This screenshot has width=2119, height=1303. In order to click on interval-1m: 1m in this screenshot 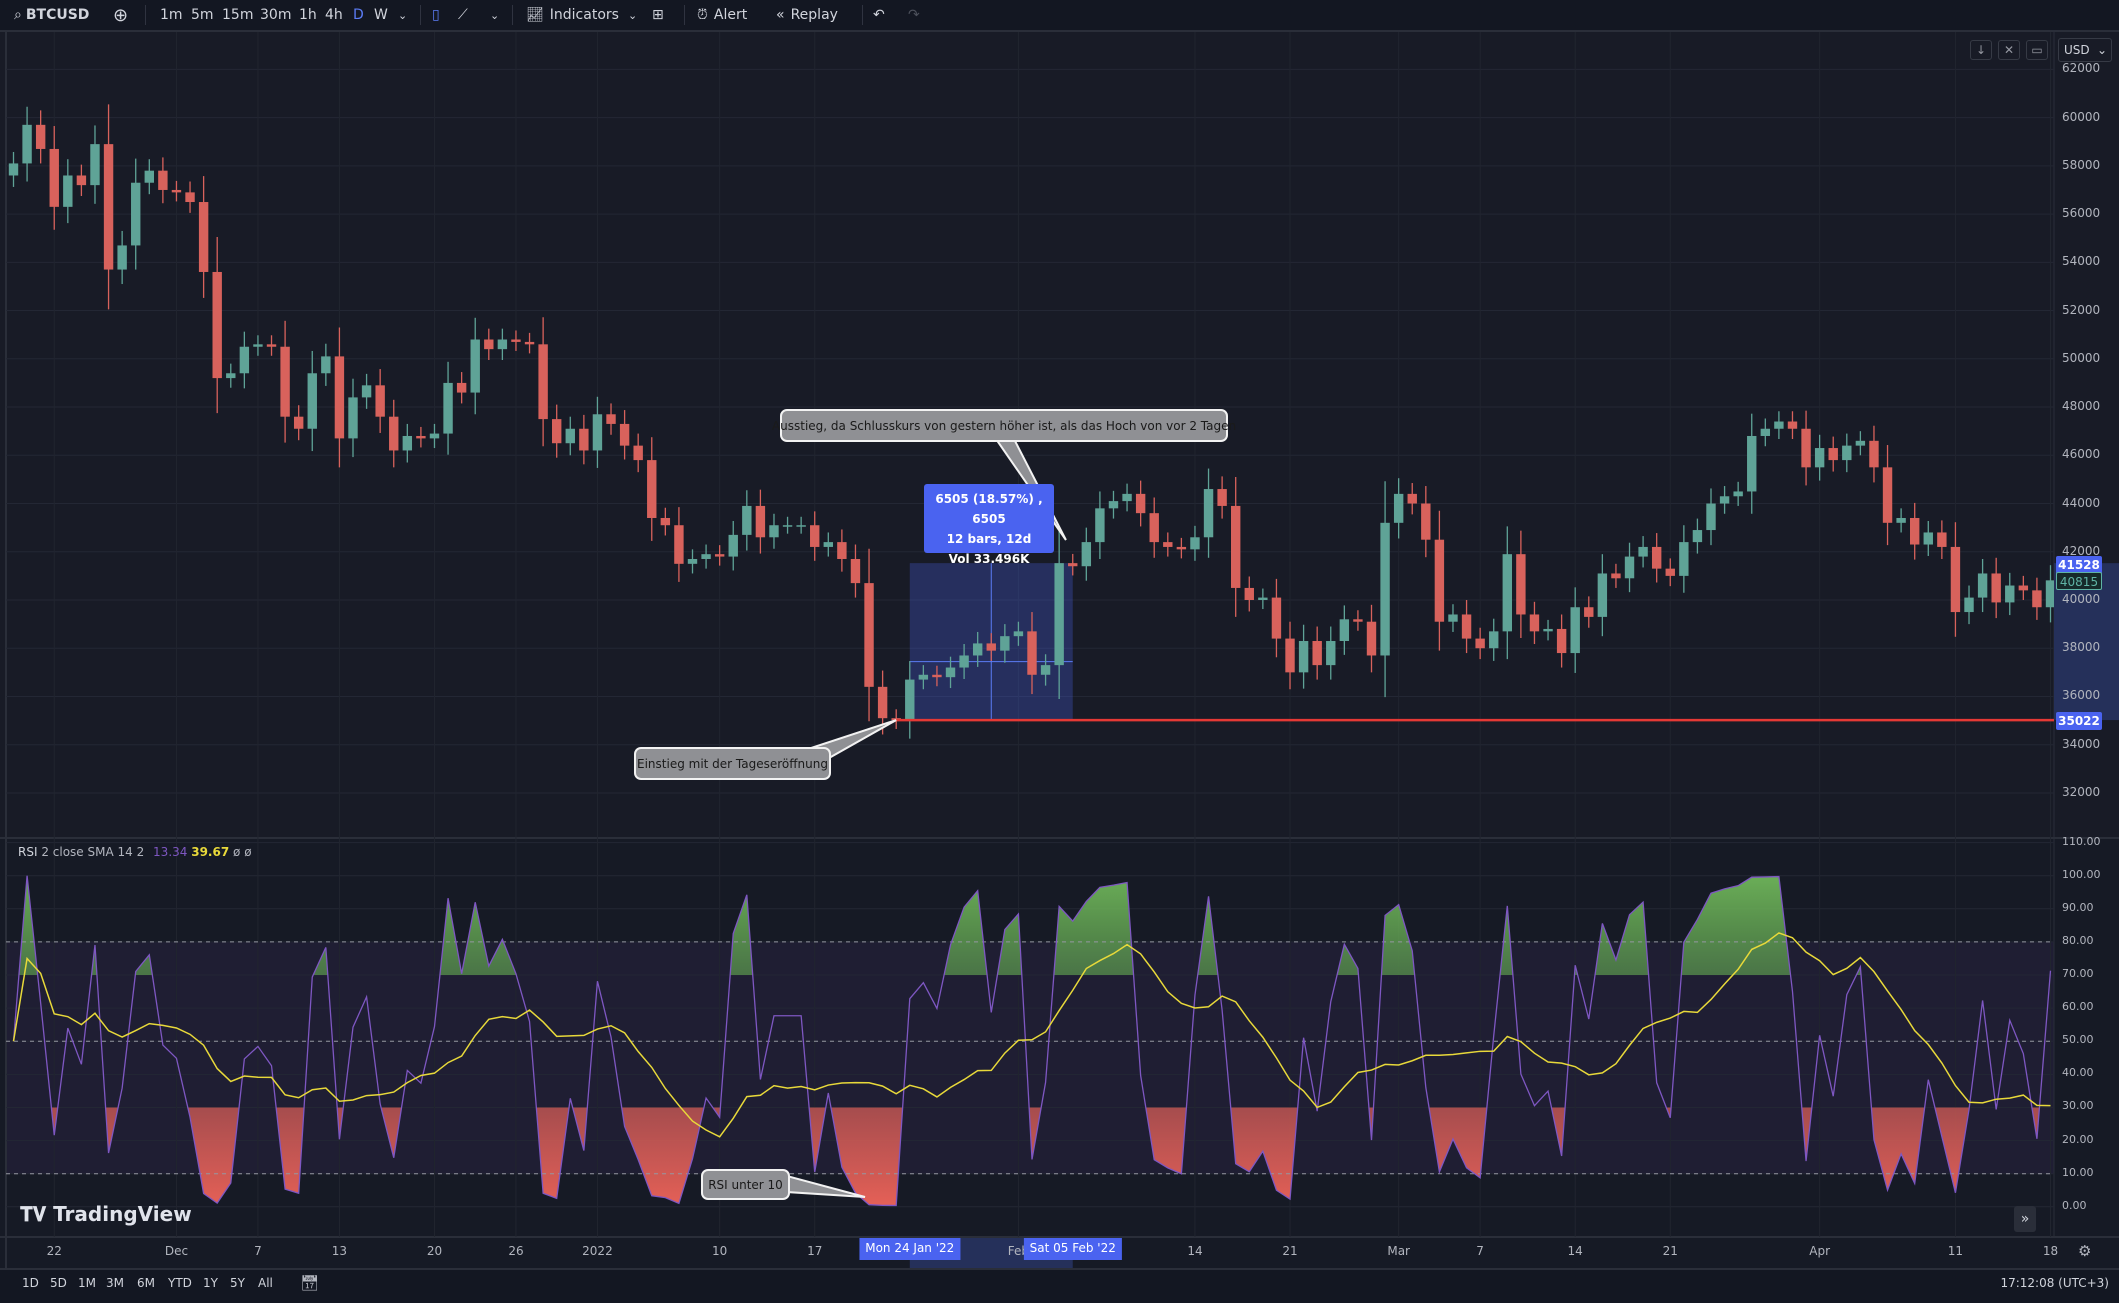, I will do `click(171, 15)`.